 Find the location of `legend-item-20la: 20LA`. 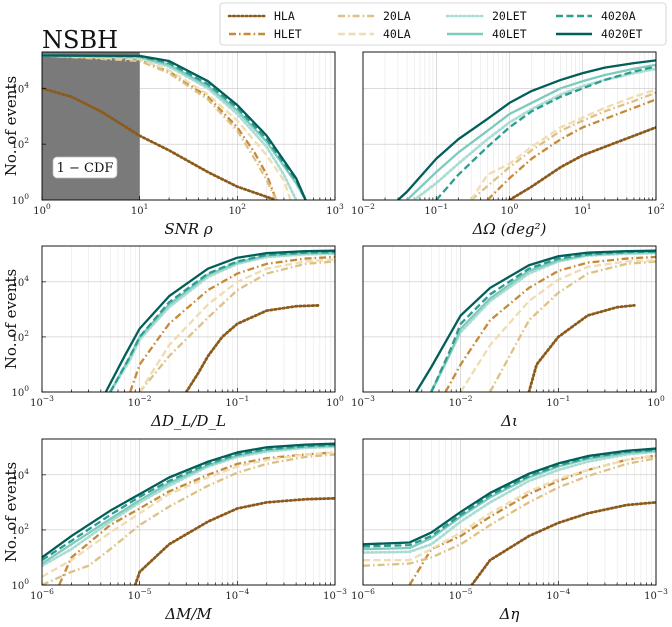

legend-item-20la: 20LA is located at coordinates (374, 16).